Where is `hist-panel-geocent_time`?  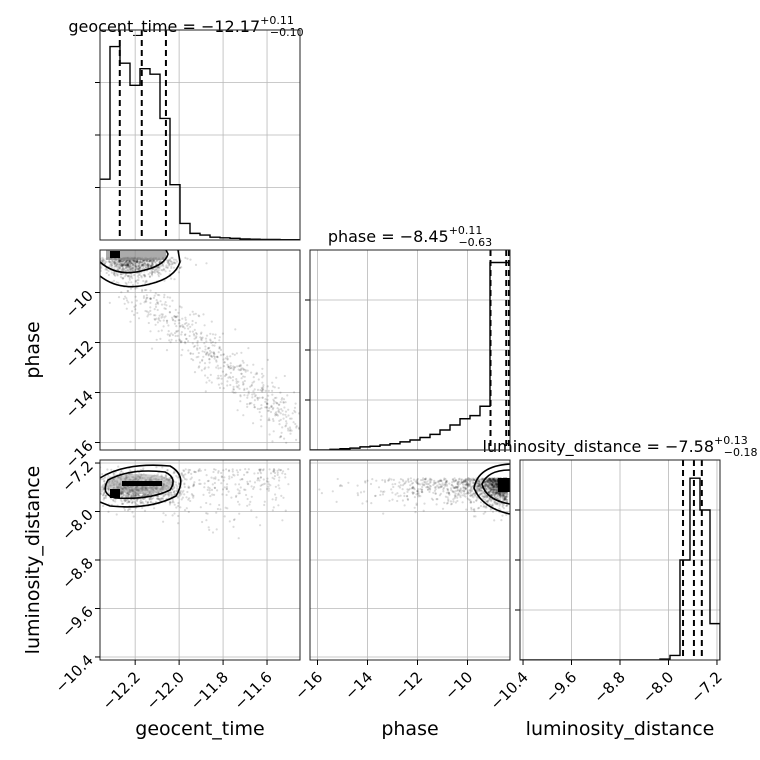 hist-panel-geocent_time is located at coordinates (198, 135).